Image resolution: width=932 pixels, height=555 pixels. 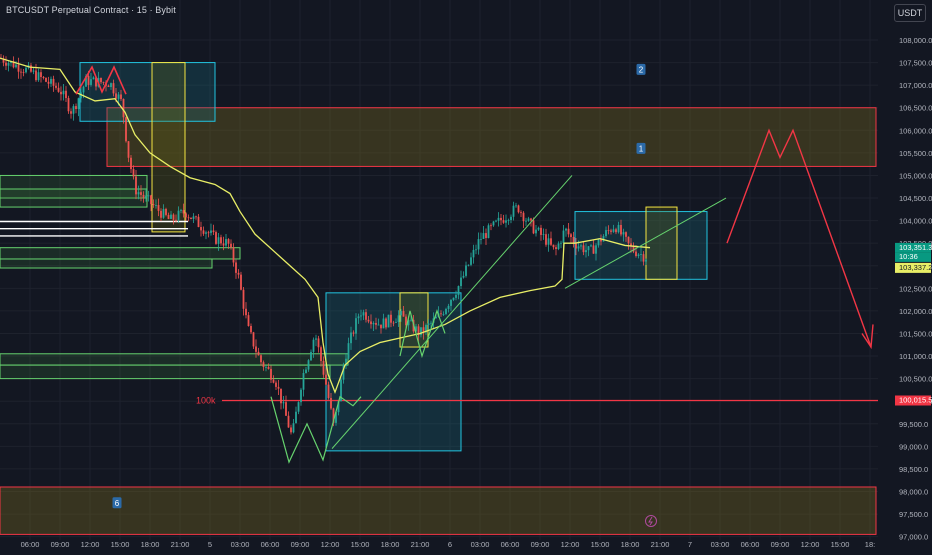 I want to click on chart-title: BTCUSDT Perpetual Contract · 15 · Bybit, so click(x=91, y=10).